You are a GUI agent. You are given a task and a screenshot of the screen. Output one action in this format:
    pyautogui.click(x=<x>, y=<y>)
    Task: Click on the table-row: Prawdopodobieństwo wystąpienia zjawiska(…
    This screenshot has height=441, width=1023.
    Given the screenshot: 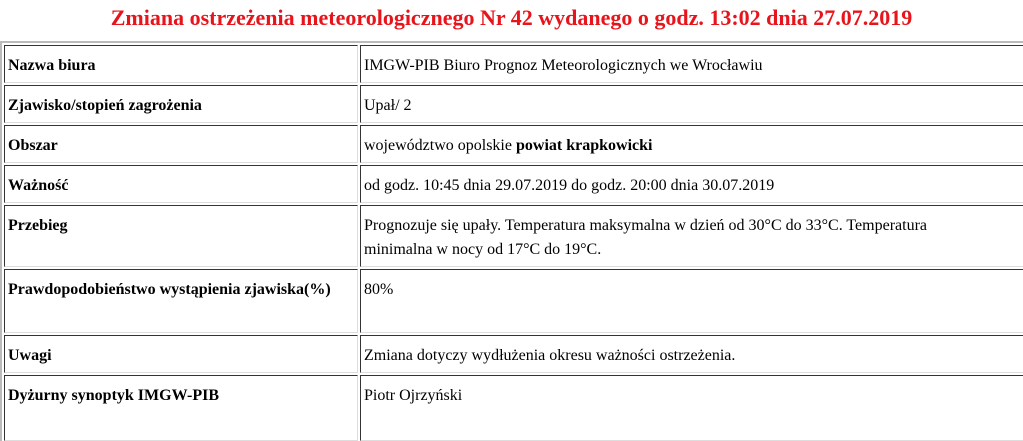 What is the action you would take?
    pyautogui.click(x=513, y=301)
    